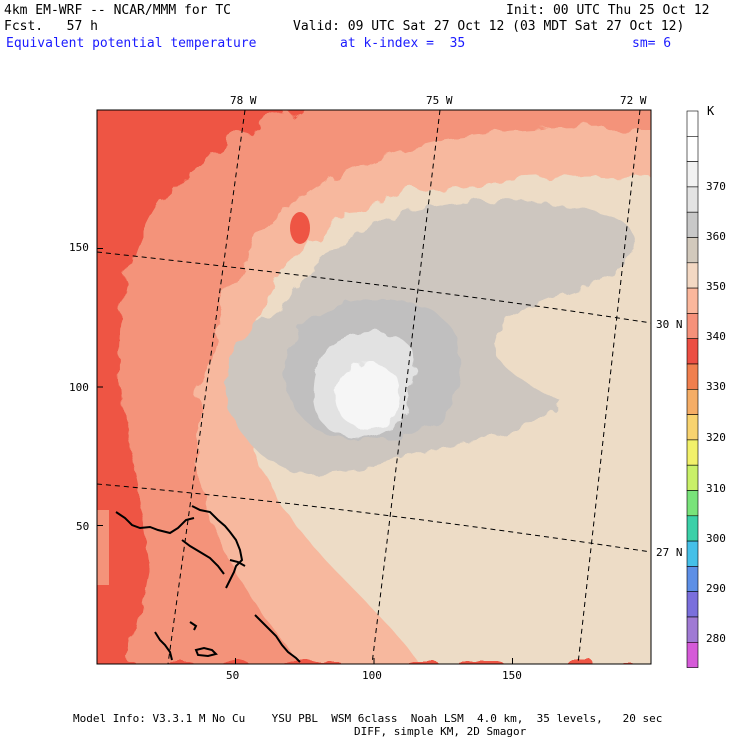 Image resolution: width=740 pixels, height=740 pixels. What do you see at coordinates (372, 675) in the screenshot?
I see `x-tick-100: 100` at bounding box center [372, 675].